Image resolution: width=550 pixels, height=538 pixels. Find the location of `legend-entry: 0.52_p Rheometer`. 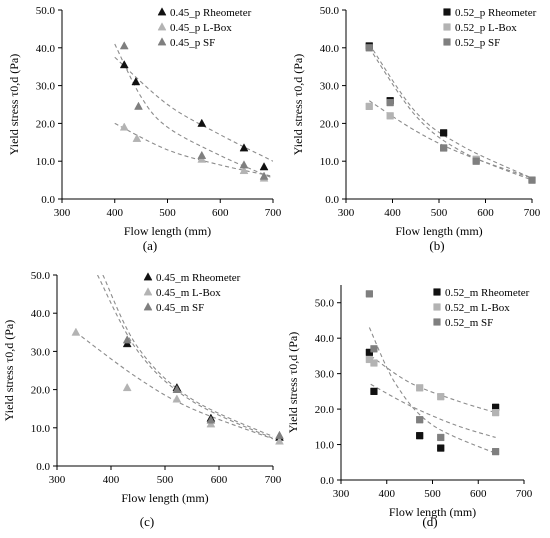

legend-entry: 0.52_p Rheometer is located at coordinates (496, 13).